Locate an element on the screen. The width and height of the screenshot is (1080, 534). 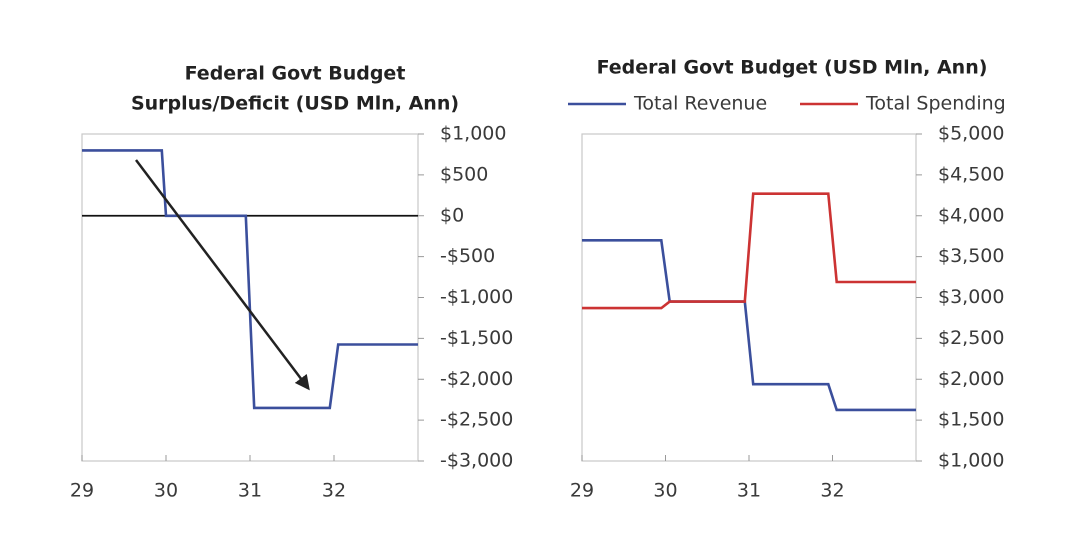
y-tick-label: -$1,000 is located at coordinates (476, 297).